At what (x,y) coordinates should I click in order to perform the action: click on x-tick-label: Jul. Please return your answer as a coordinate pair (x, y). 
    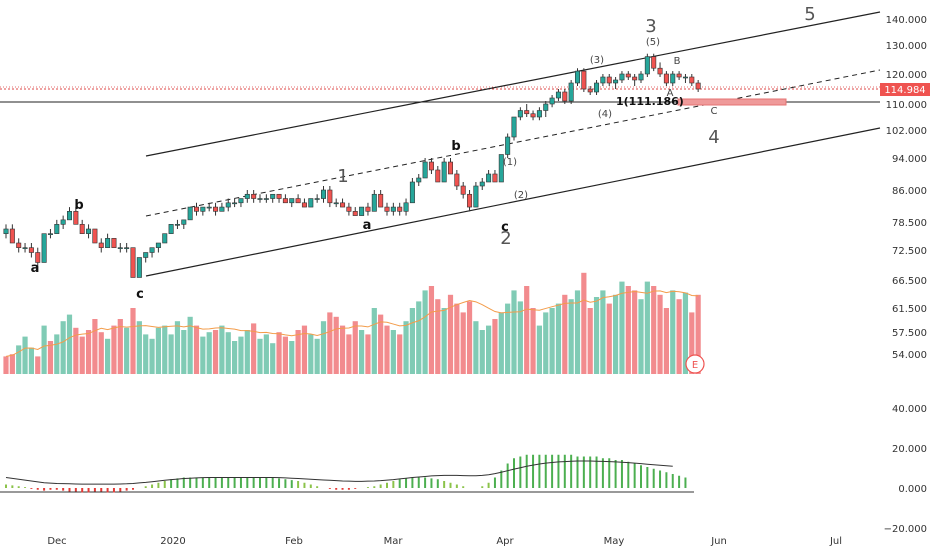
    Looking at the image, I should click on (835, 541).